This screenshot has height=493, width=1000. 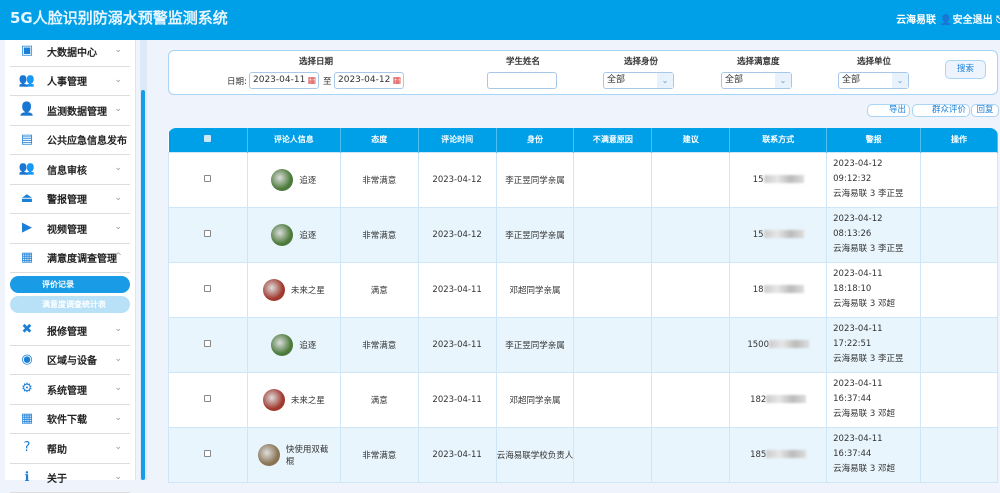 I want to click on scrollbar-thumb, so click(x=143, y=285).